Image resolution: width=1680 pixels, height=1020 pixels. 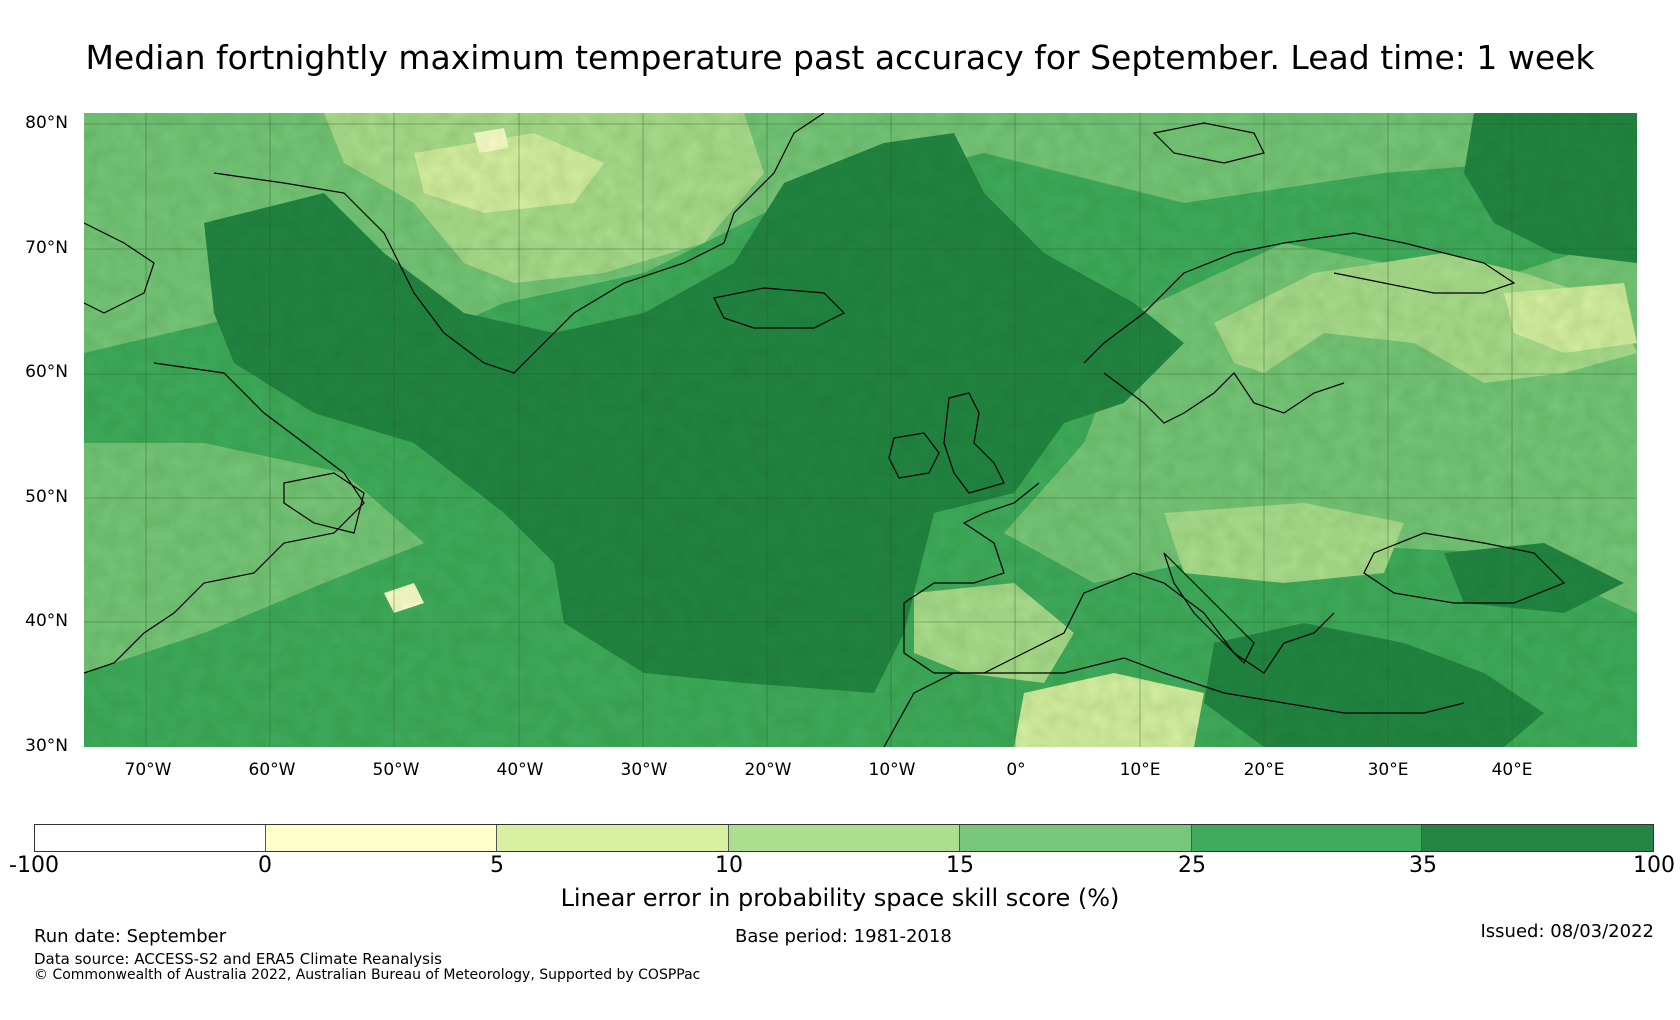 What do you see at coordinates (34, 865) in the screenshot?
I see `colorbar-tick-neg100: -100` at bounding box center [34, 865].